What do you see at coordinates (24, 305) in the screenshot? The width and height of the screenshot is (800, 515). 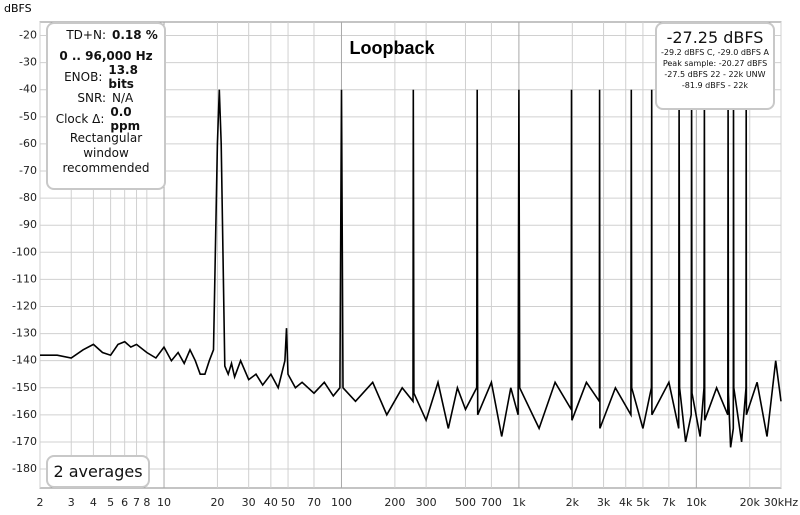 I see `y-tick-label: -120` at bounding box center [24, 305].